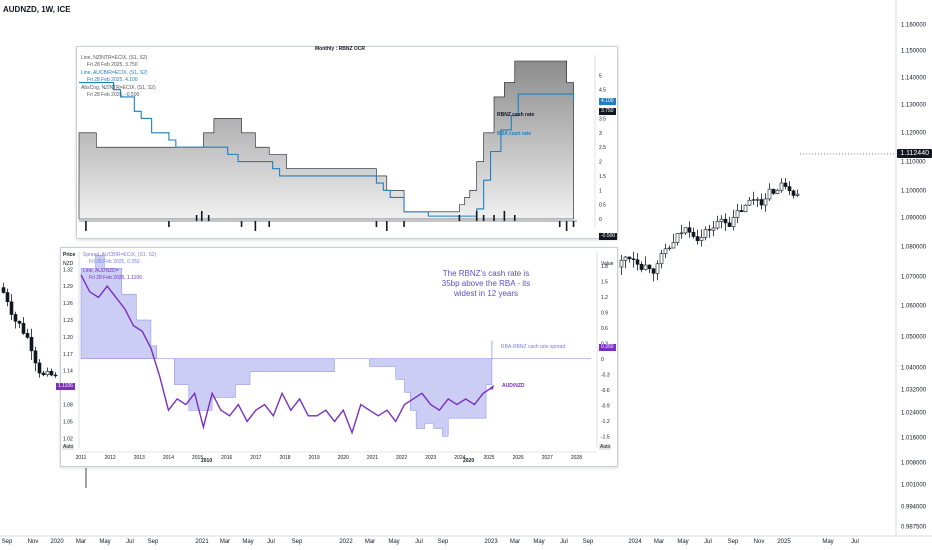  I want to click on spread-value-tag: 0.350, so click(607, 347).